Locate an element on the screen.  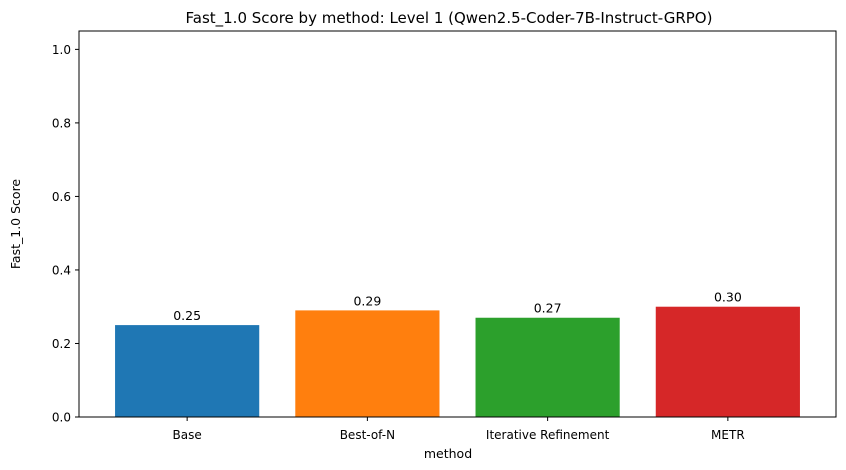
x-tick-label: Base is located at coordinates (187, 435).